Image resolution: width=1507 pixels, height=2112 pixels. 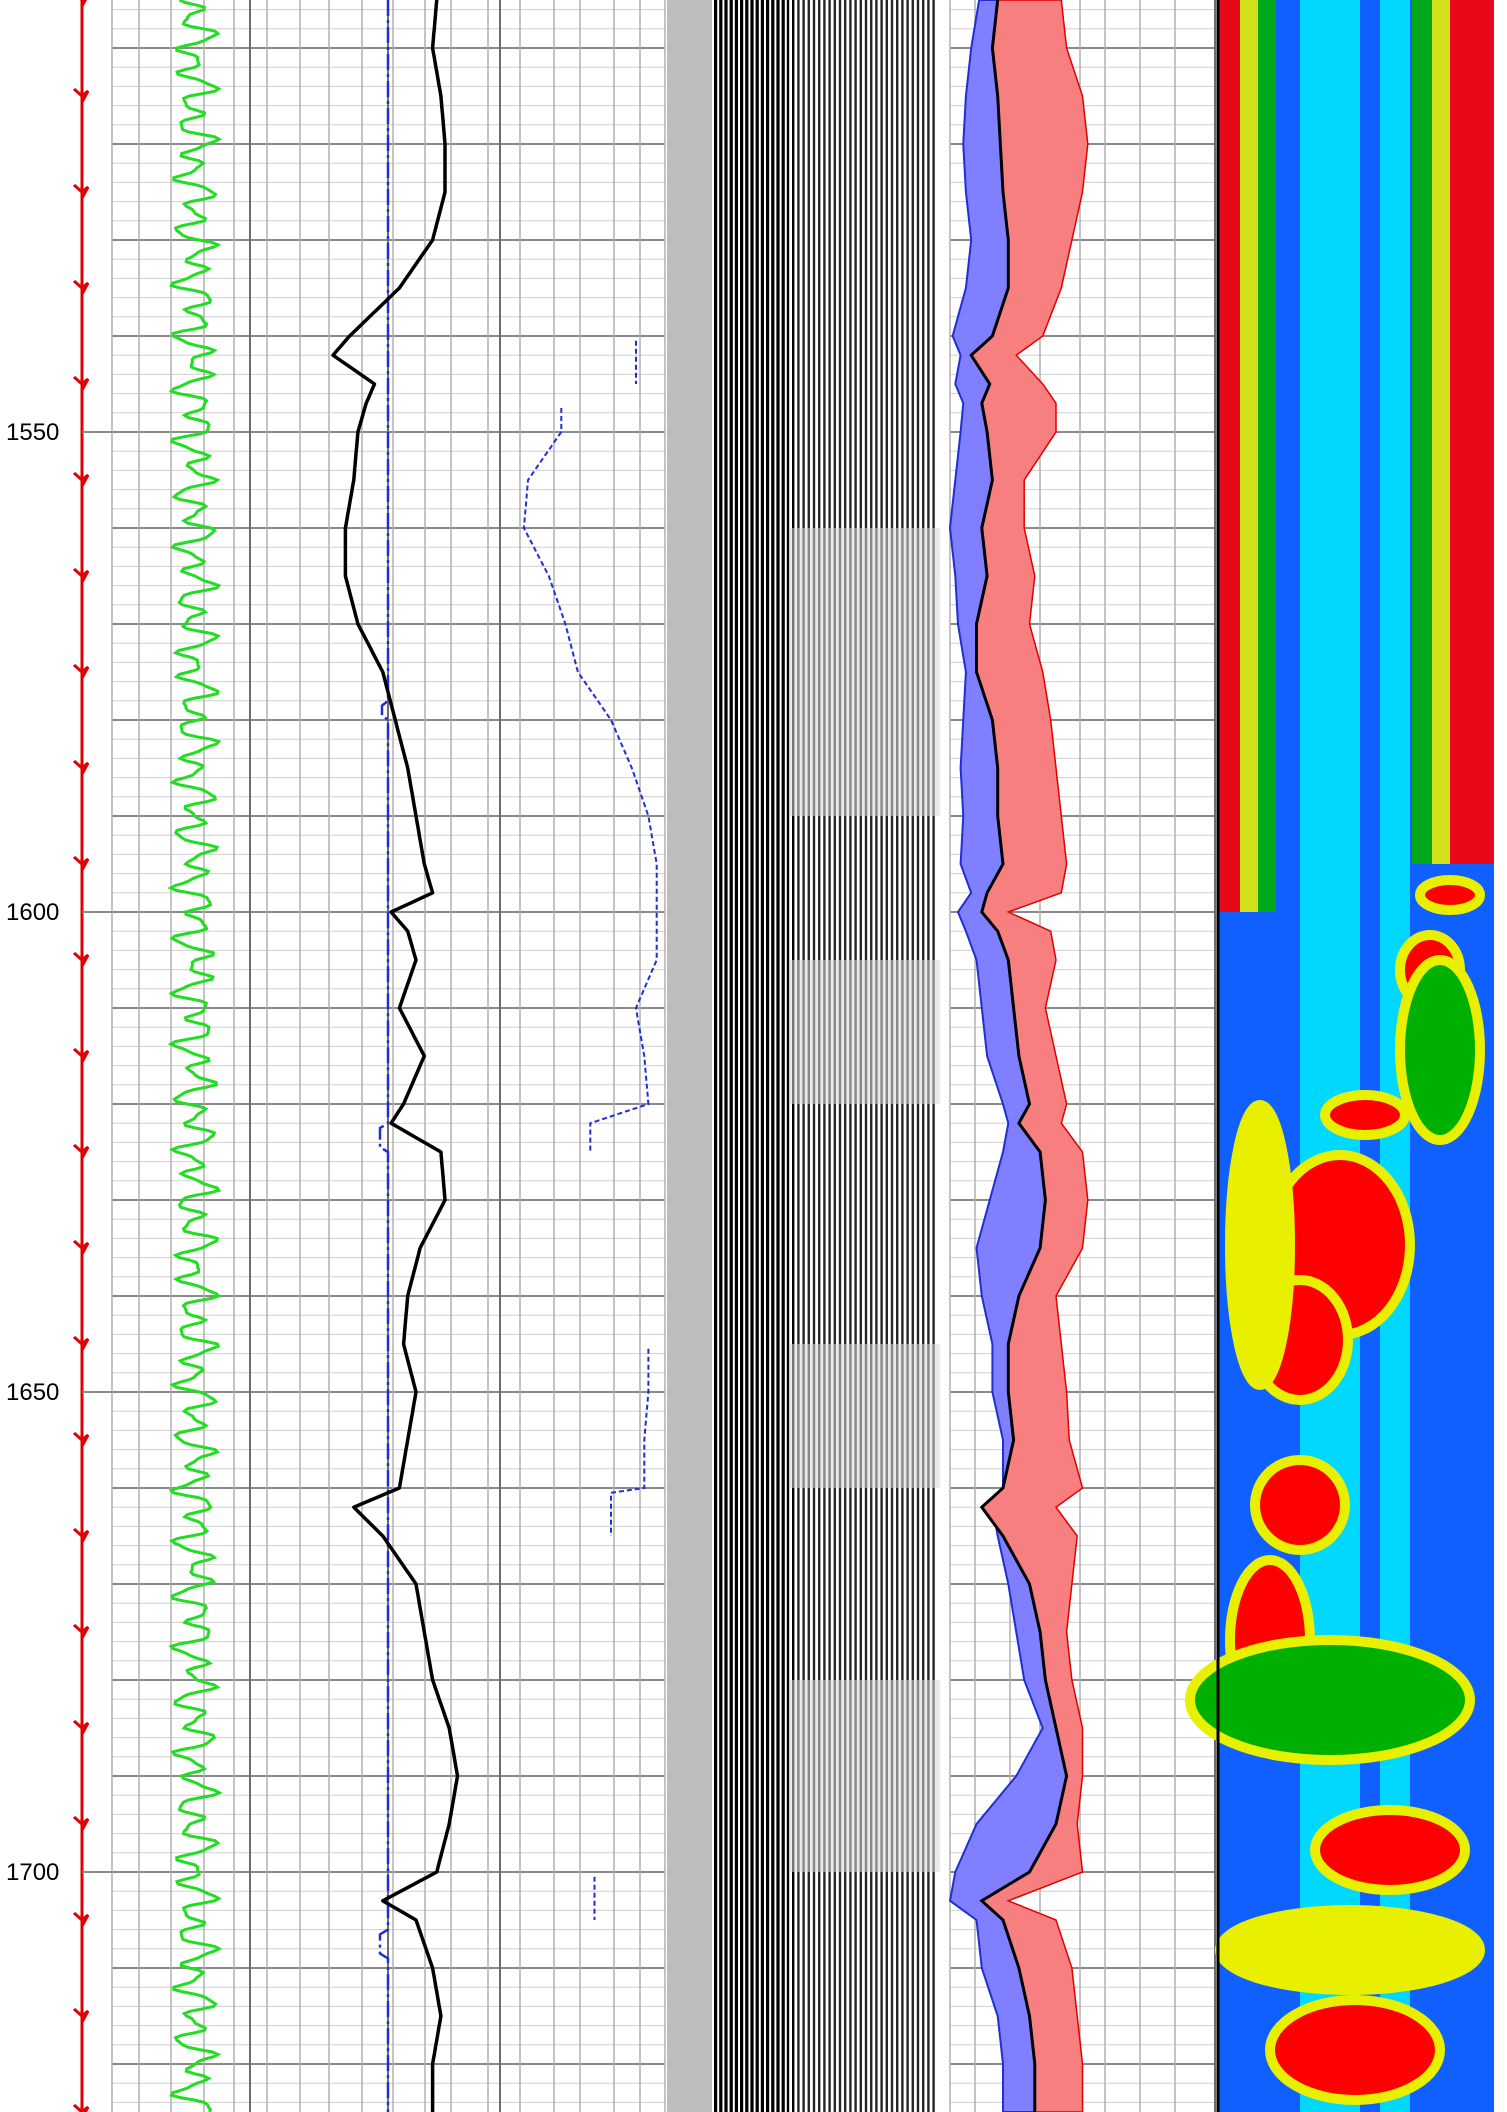 I want to click on green-curve, so click(x=195, y=1056).